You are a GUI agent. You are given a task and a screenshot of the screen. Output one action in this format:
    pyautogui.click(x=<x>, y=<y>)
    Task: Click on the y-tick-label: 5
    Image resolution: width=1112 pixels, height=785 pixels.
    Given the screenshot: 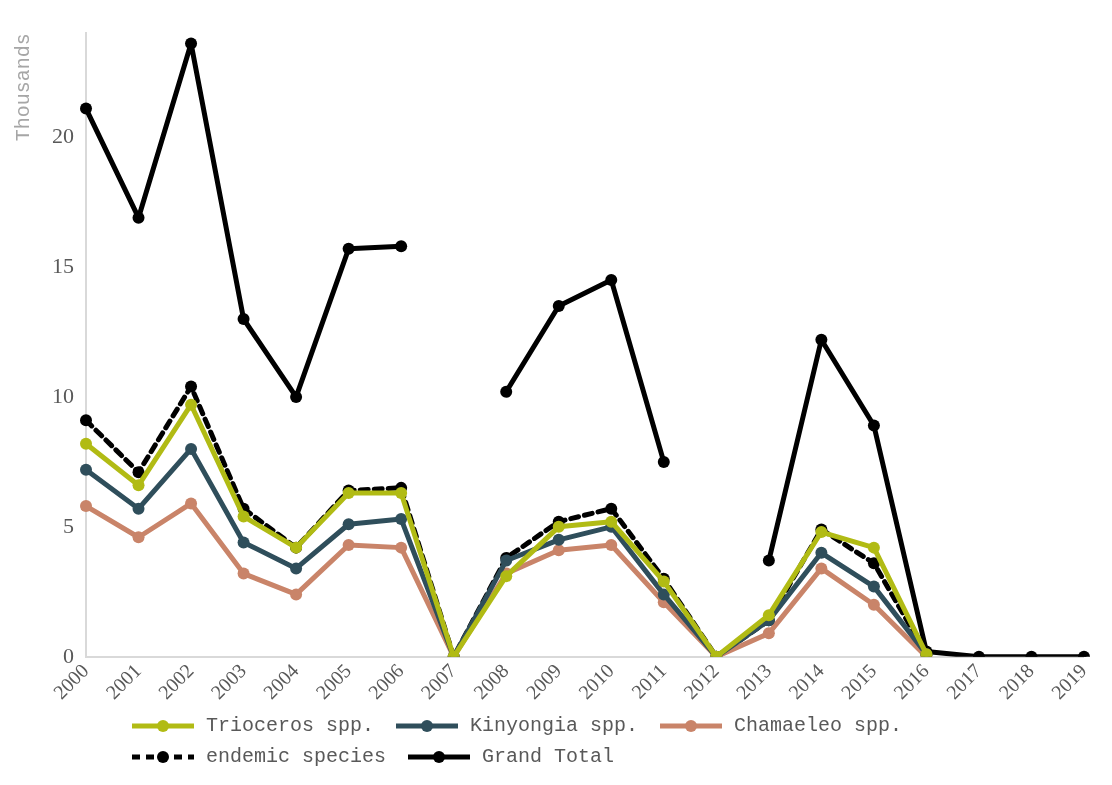 What is the action you would take?
    pyautogui.click(x=68, y=525)
    